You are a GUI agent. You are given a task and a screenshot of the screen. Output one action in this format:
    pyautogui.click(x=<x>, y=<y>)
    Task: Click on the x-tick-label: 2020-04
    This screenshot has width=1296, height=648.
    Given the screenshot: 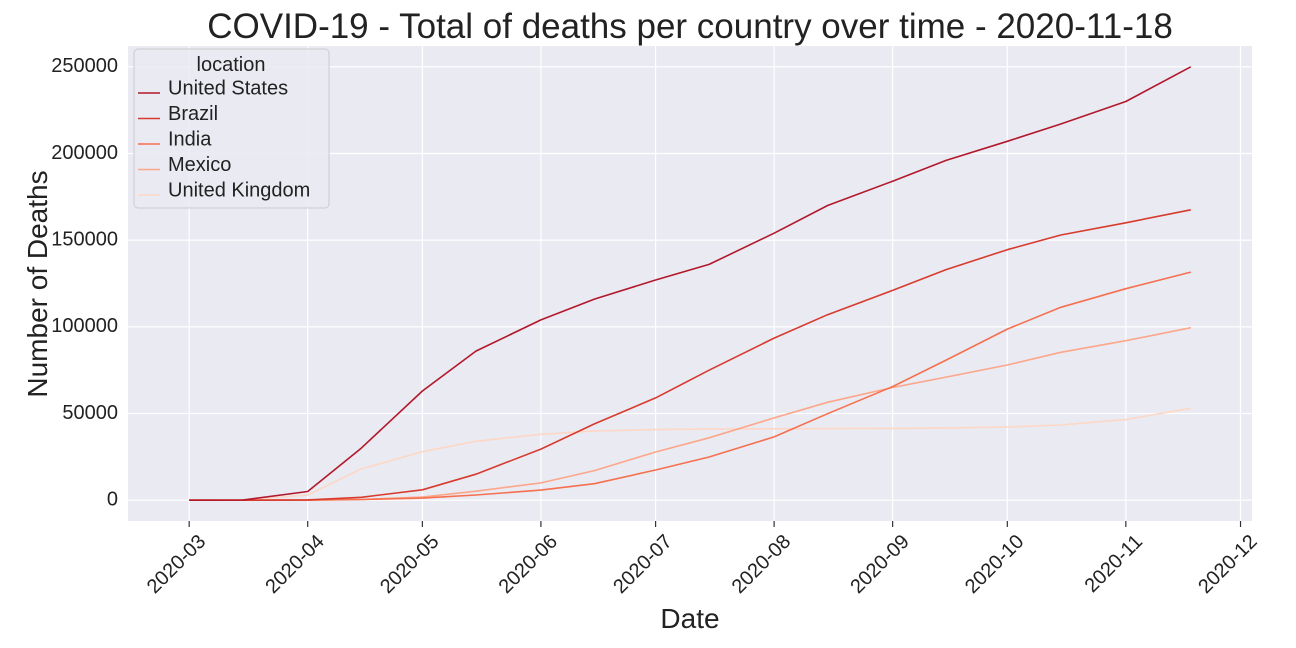 What is the action you would take?
    pyautogui.click(x=294, y=564)
    